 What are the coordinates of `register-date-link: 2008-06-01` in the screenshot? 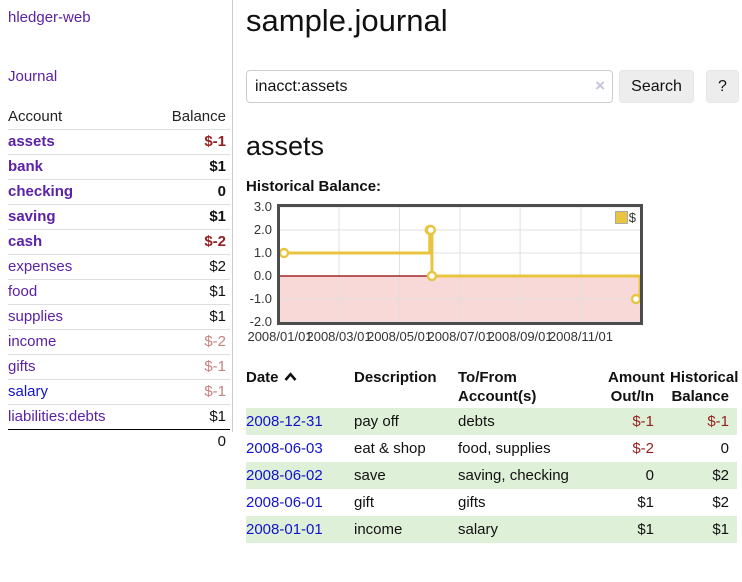 It's located at (284, 502).